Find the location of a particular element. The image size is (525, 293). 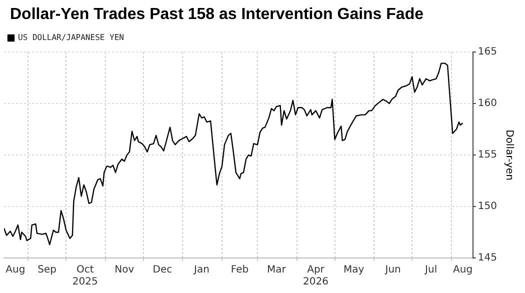

x-tick-label: Feb is located at coordinates (239, 270).